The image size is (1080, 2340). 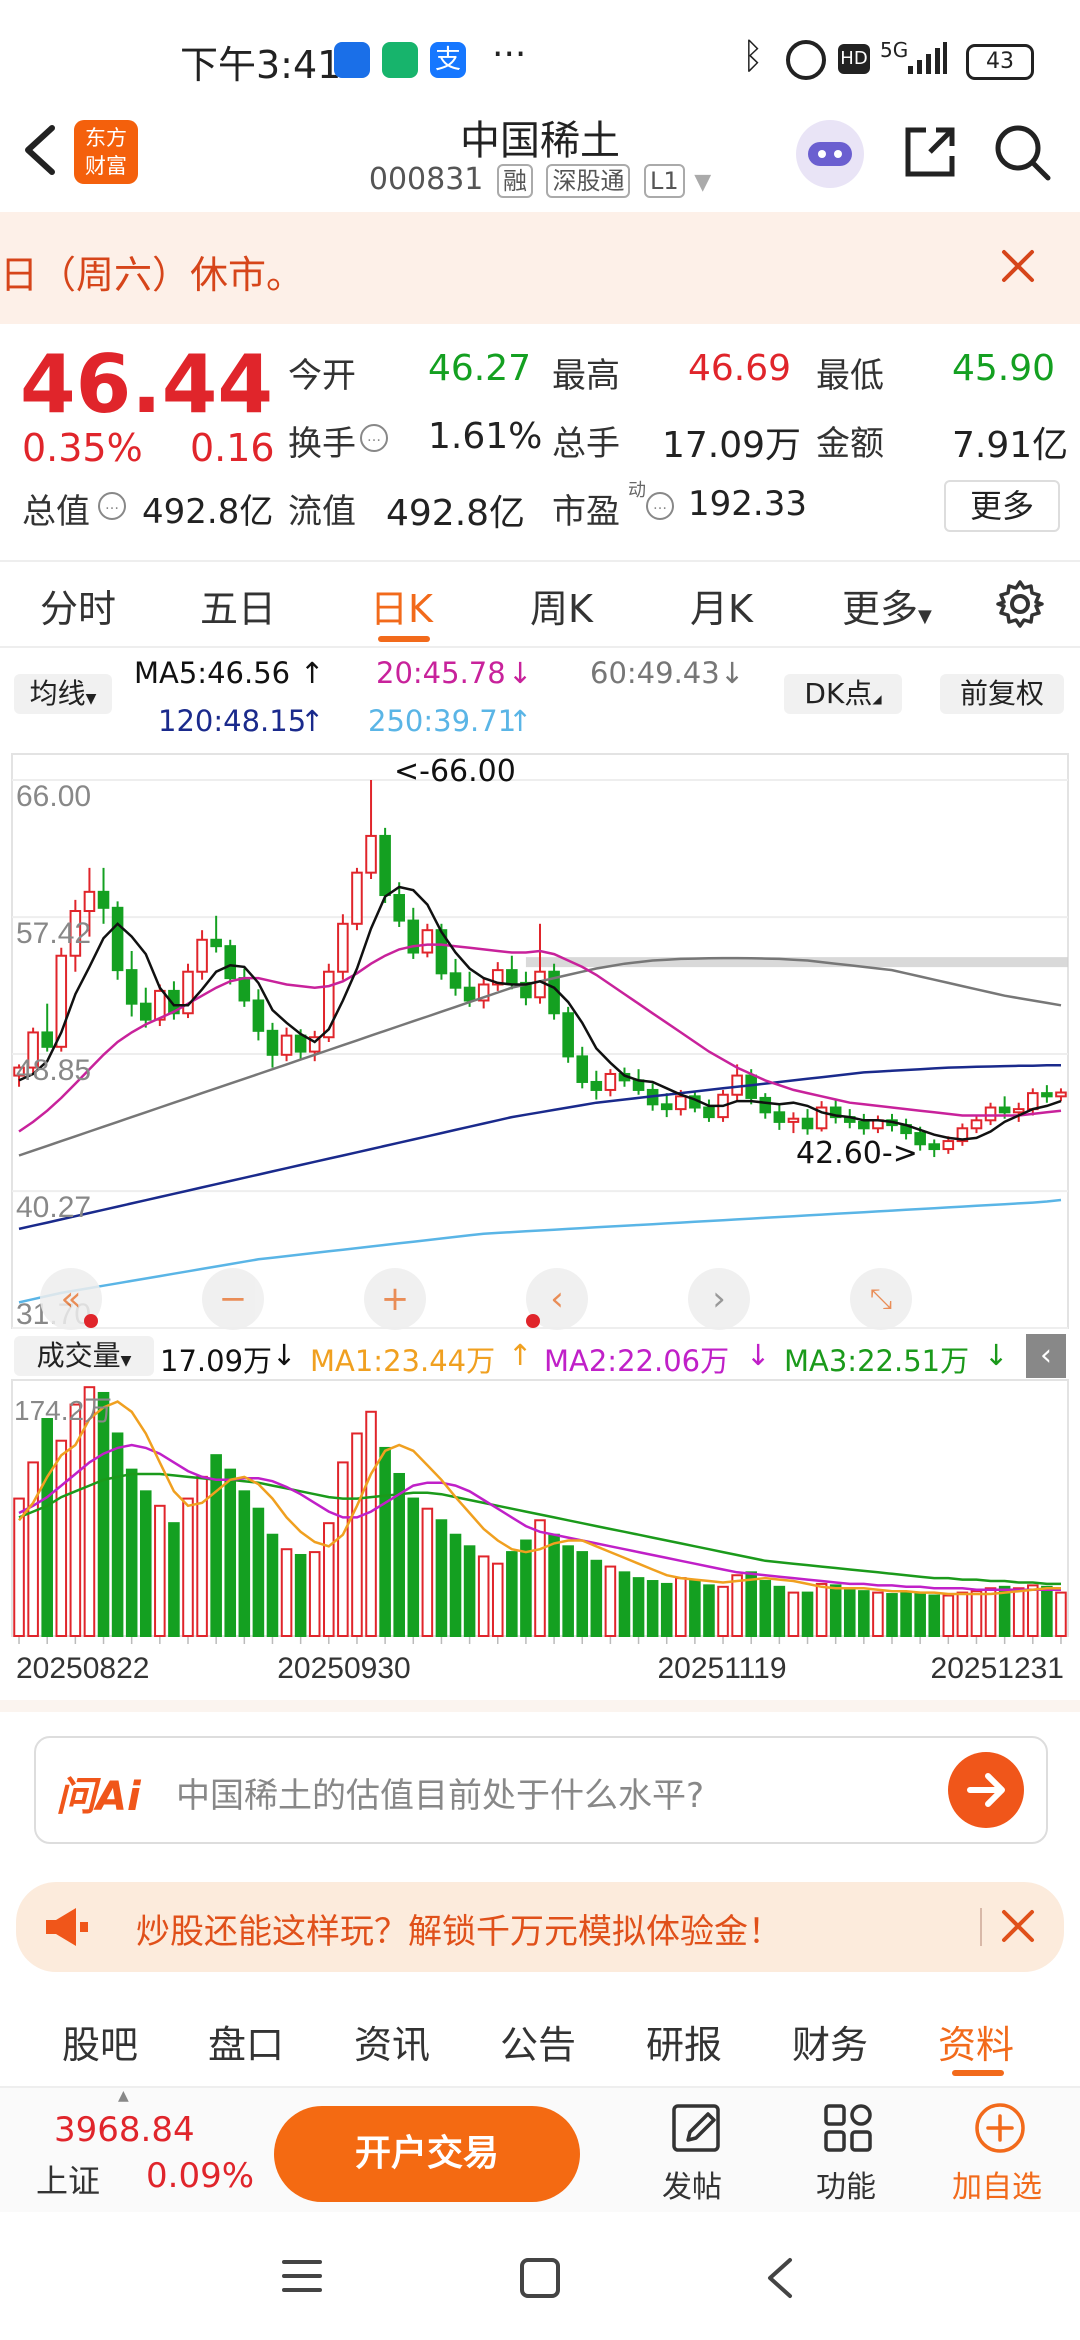 I want to click on network-label: 5G, so click(x=894, y=50).